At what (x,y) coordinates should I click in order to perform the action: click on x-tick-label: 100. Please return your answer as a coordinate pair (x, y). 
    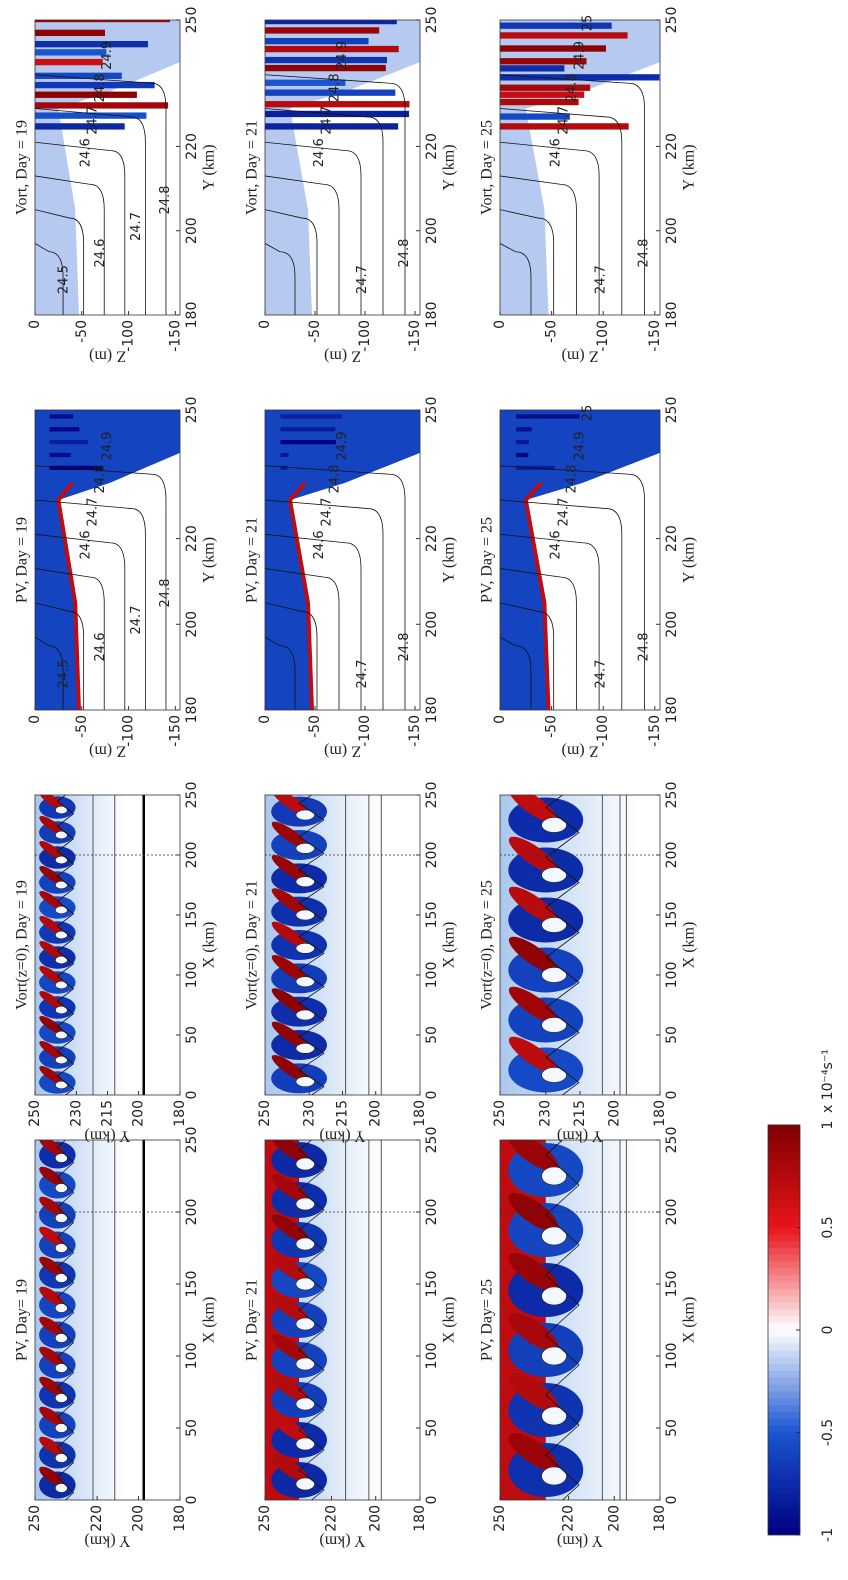
    Looking at the image, I should click on (432, 975).